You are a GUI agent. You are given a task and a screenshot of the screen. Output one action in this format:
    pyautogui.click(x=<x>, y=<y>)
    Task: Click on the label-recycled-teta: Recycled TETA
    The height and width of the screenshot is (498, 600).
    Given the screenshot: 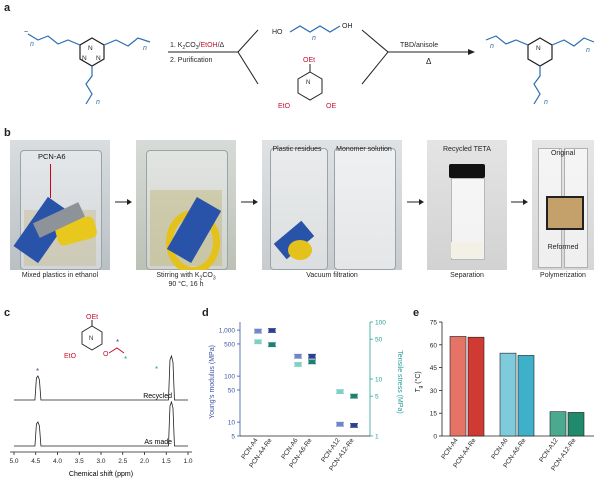 What is the action you would take?
    pyautogui.click(x=467, y=149)
    